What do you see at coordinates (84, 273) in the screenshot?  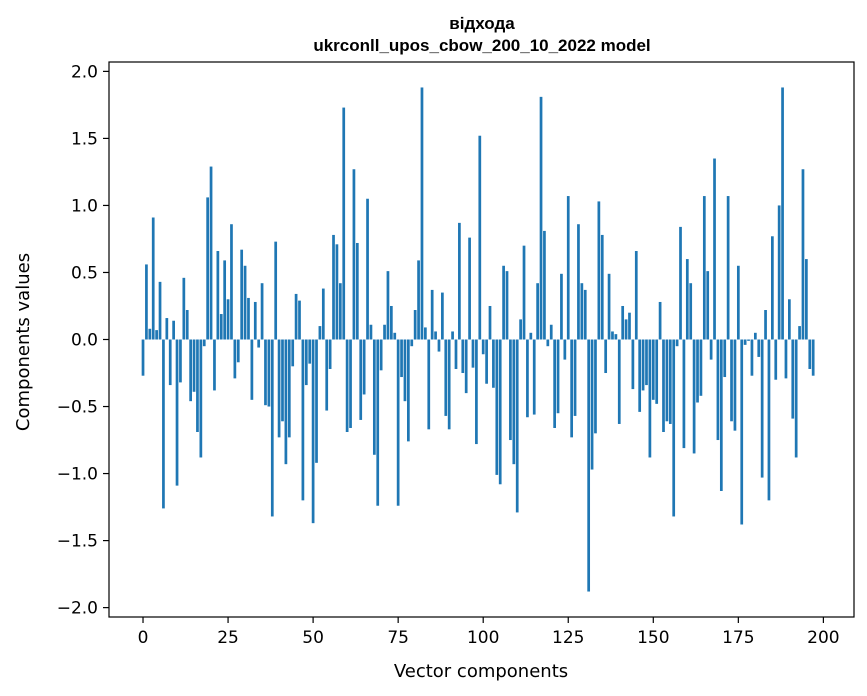 I see `y-tick-label: 0.5` at bounding box center [84, 273].